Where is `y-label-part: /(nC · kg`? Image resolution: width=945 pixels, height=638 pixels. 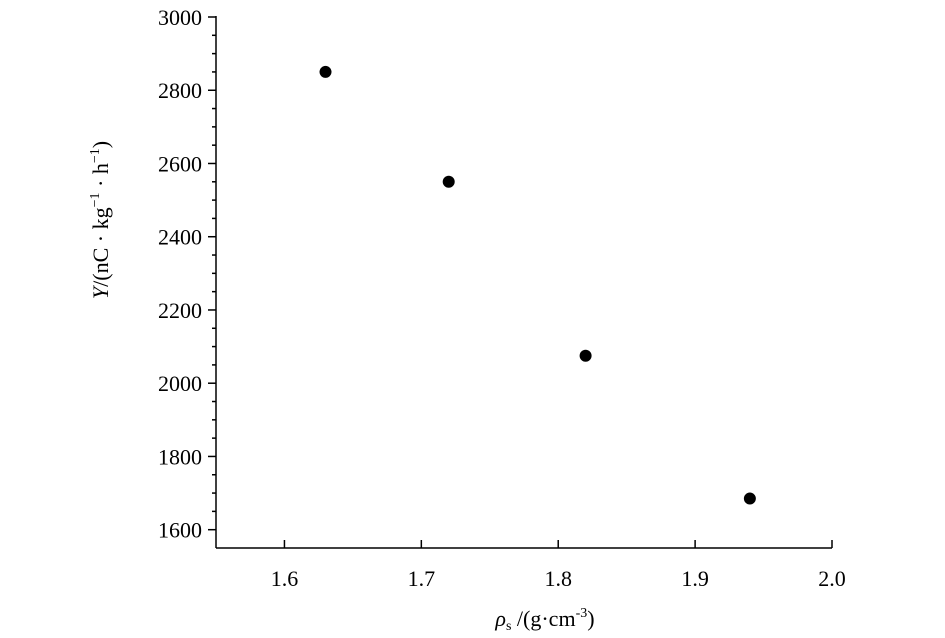
y-label-part: /(nC · kg is located at coordinates (100, 246).